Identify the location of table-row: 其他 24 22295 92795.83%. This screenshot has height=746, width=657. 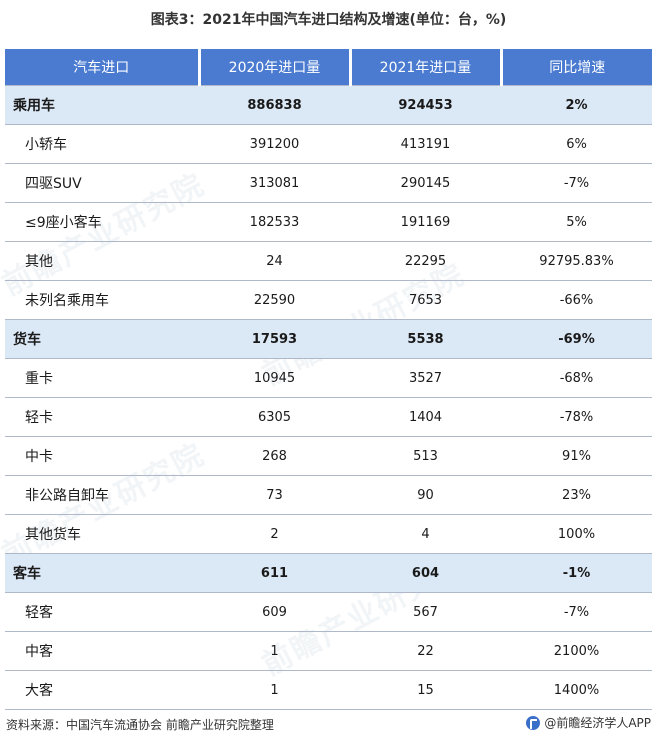
(328, 261).